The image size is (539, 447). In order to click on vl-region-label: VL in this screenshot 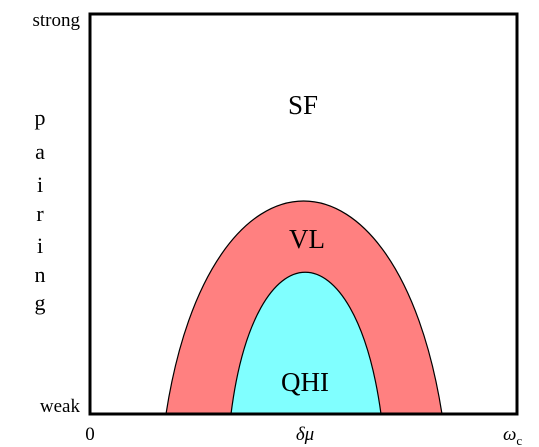, I will do `click(307, 239)`.